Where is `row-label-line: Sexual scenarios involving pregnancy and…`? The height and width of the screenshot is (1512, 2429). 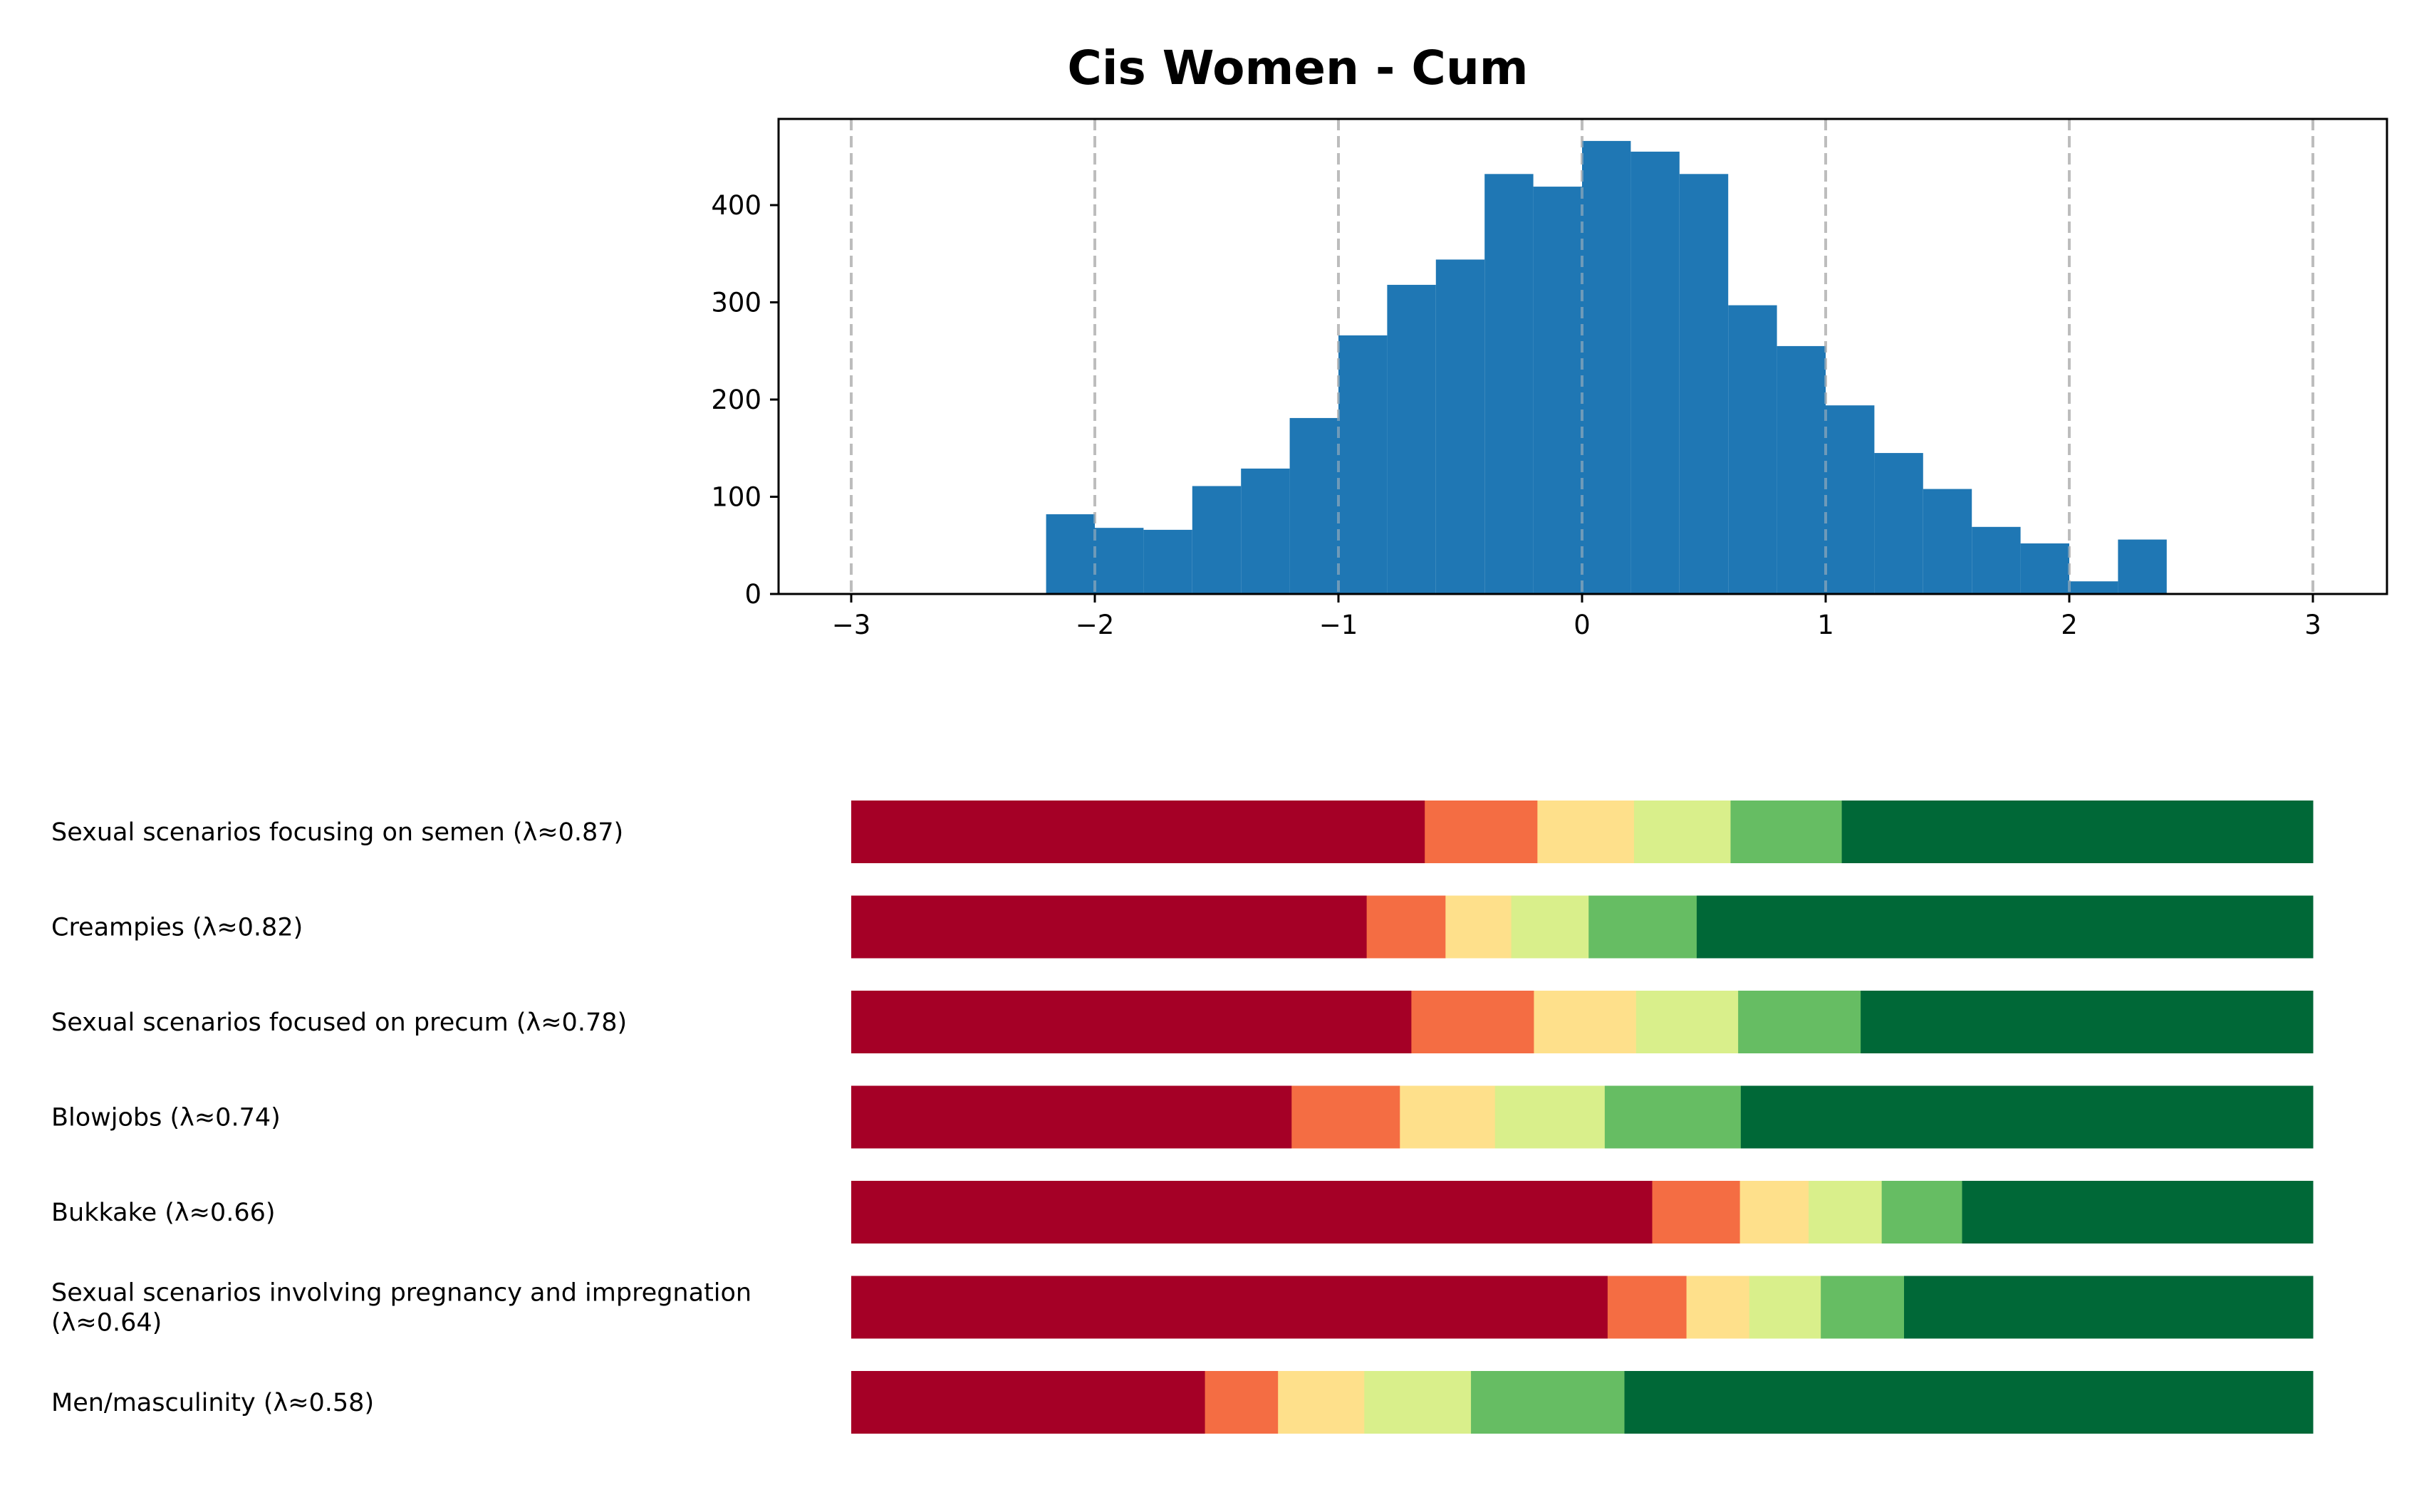
row-label-line: Sexual scenarios involving pregnancy and… is located at coordinates (401, 1293).